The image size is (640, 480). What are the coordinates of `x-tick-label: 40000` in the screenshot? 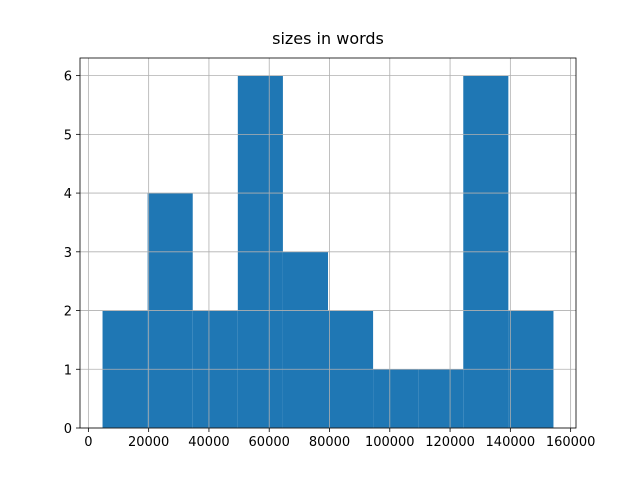 It's located at (208, 442).